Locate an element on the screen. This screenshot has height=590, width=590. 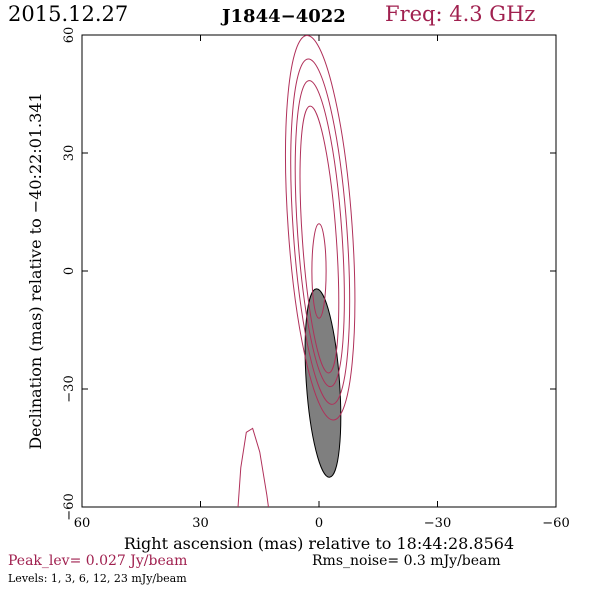
x-tick-label: 0 is located at coordinates (319, 523).